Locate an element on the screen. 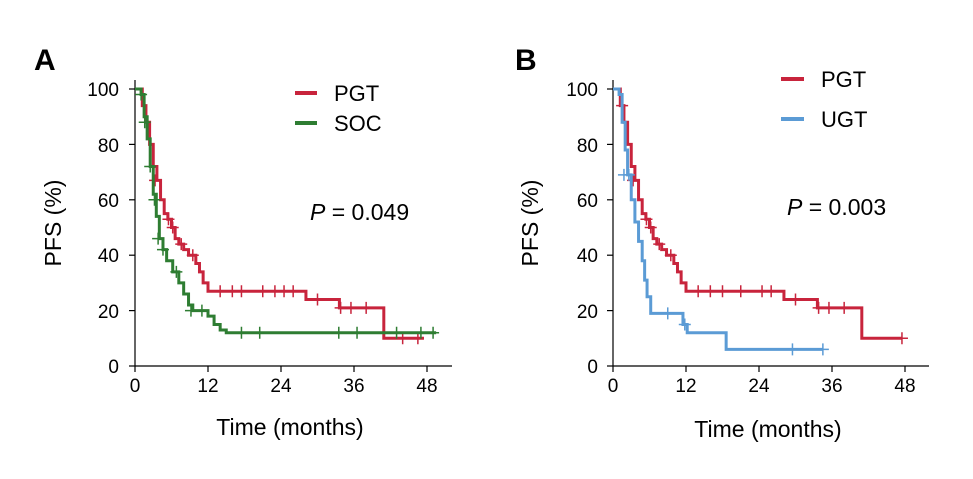 The width and height of the screenshot is (973, 479). p-value-annotation: P = 0.049 is located at coordinates (359, 212).